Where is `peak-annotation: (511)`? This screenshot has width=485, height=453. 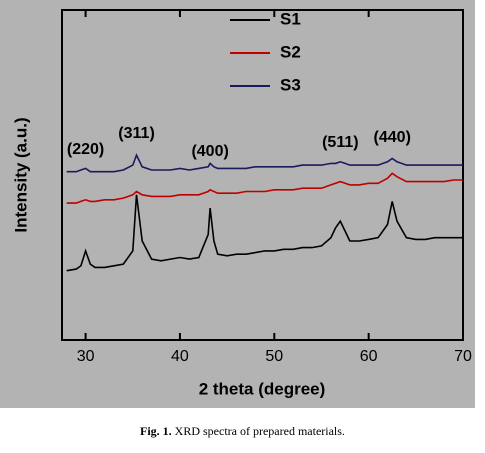
peak-annotation: (511) is located at coordinates (340, 142).